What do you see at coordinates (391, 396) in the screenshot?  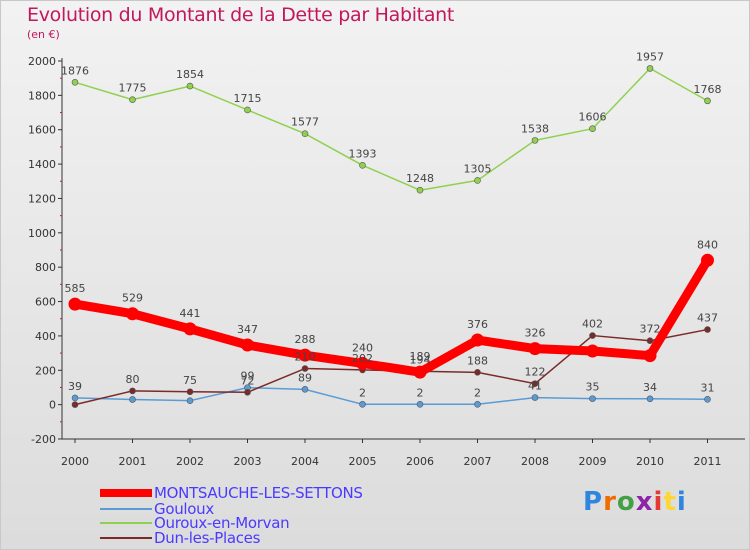 I see `series-line` at bounding box center [391, 396].